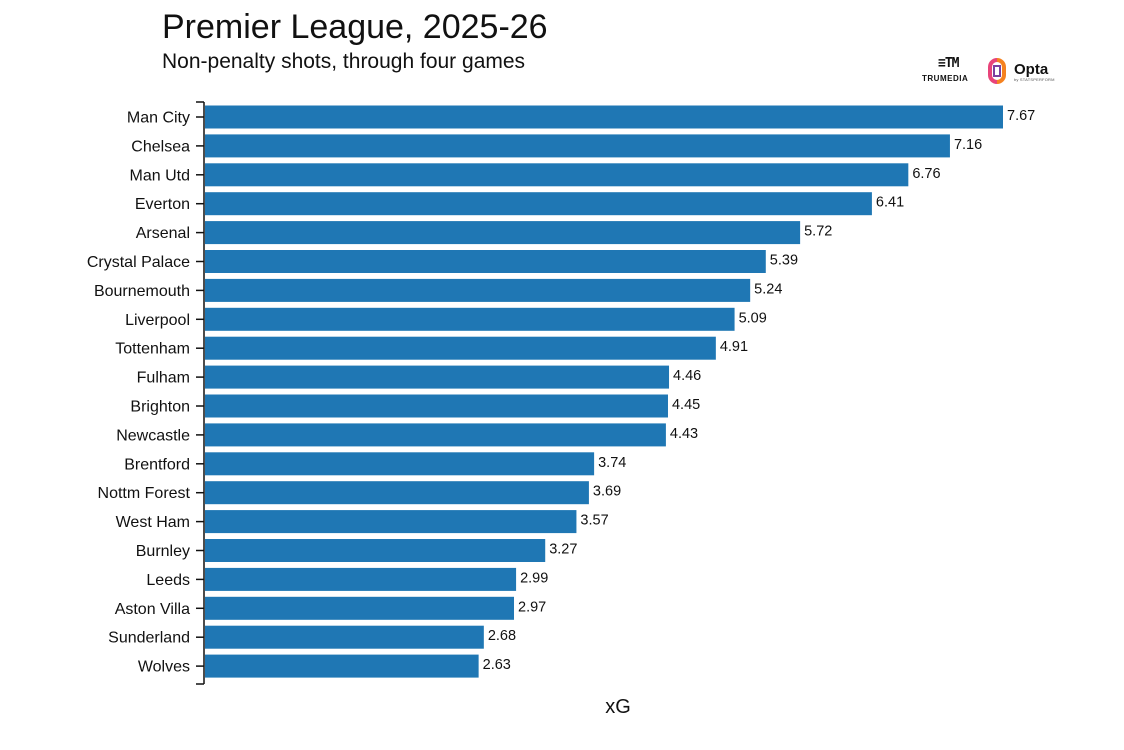 This screenshot has height=750, width=1124. I want to click on category-label: Fulham, so click(163, 378).